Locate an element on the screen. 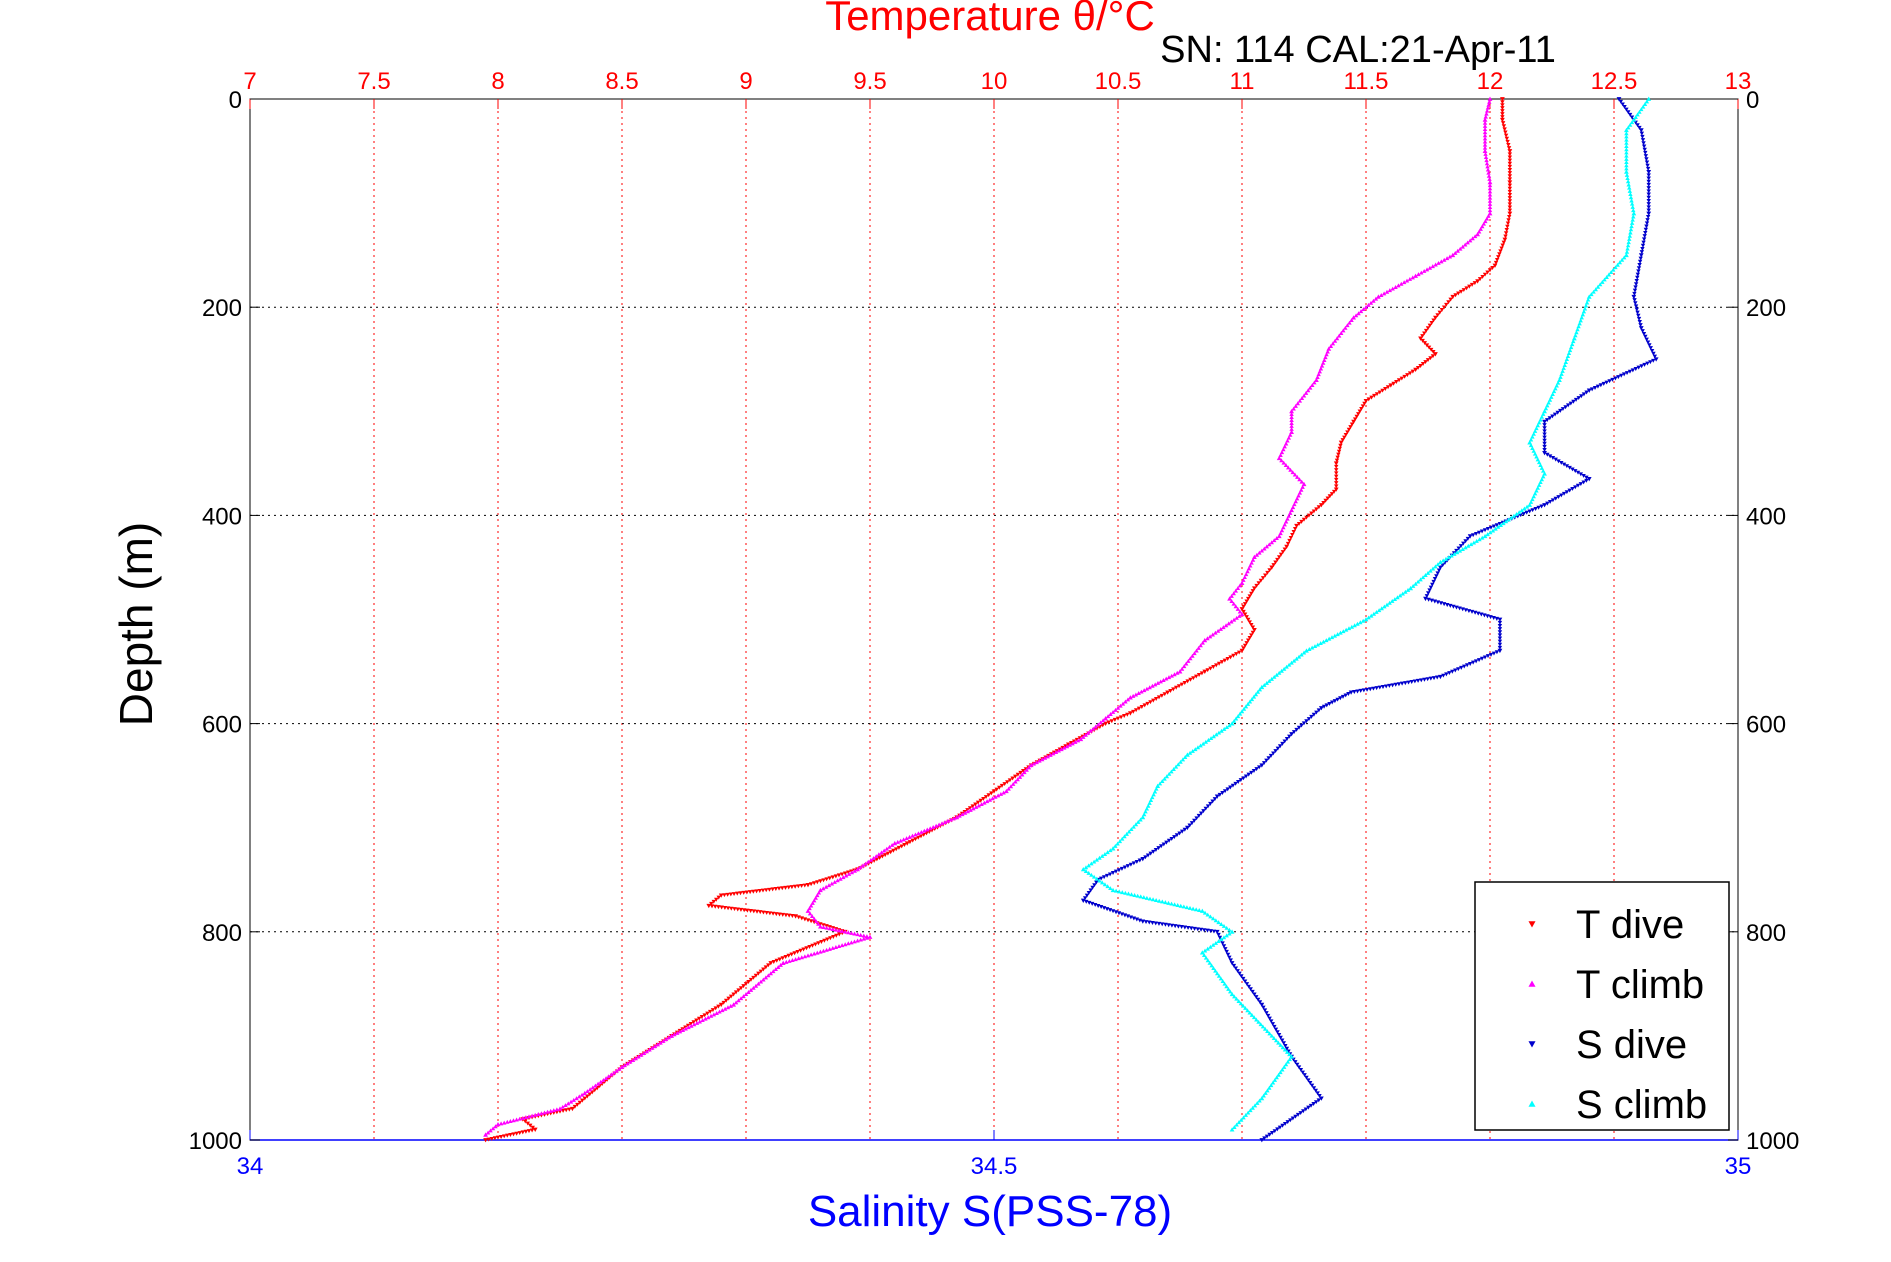 This screenshot has height=1262, width=1891. legend-item: S climb is located at coordinates (1617, 1105).